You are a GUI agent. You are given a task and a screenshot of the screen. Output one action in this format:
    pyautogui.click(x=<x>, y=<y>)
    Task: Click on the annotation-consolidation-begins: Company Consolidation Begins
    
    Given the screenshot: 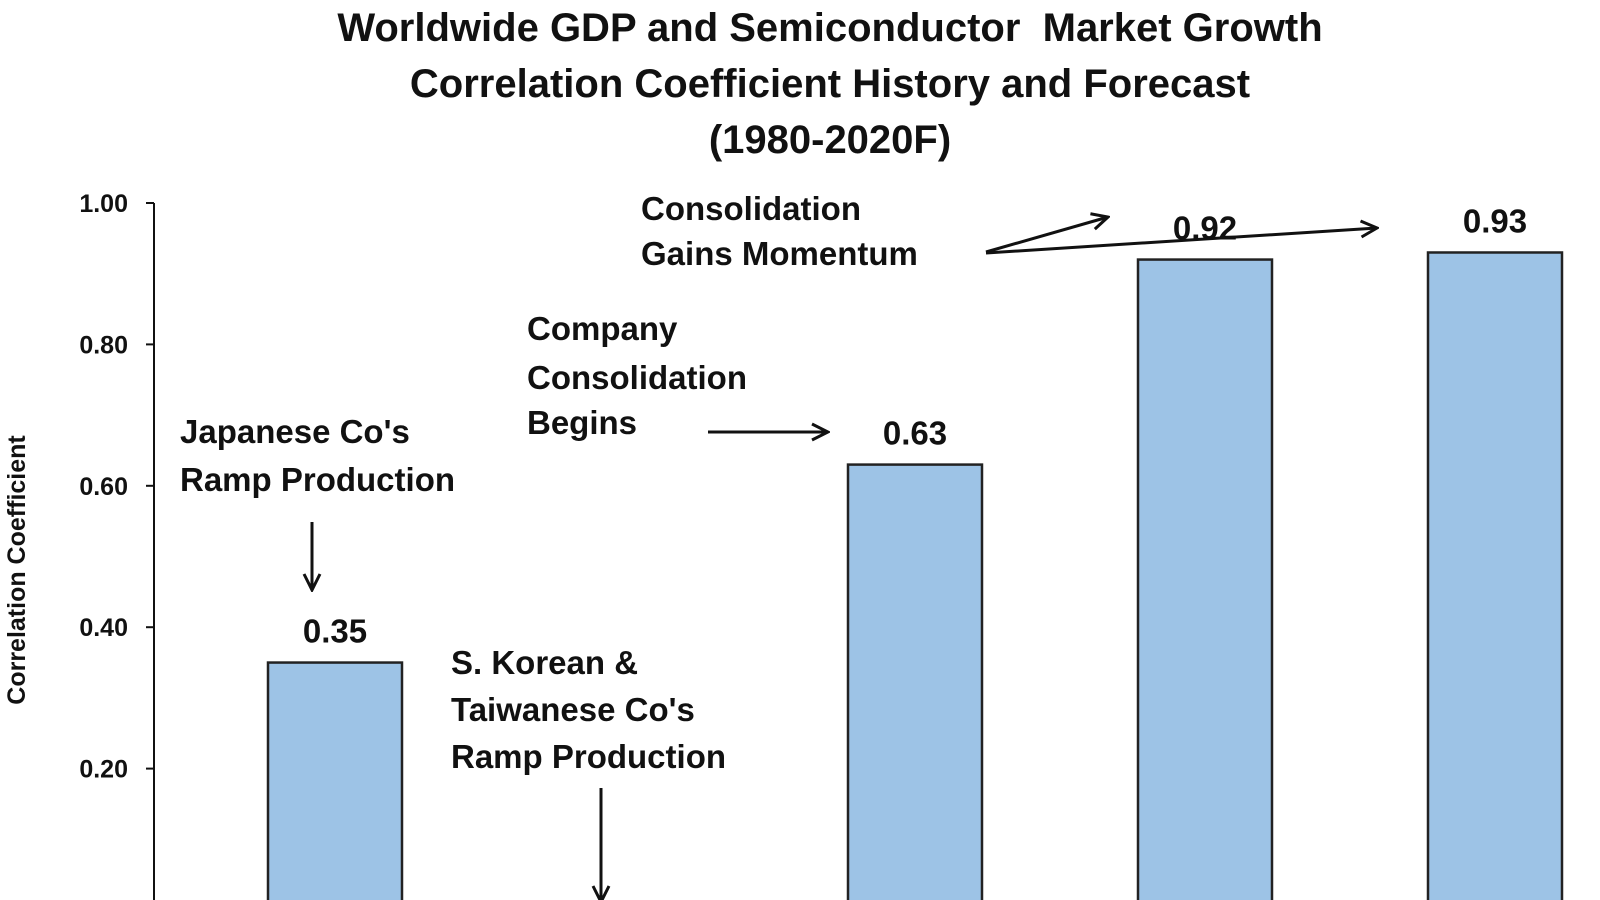 What is the action you would take?
    pyautogui.click(x=641, y=375)
    